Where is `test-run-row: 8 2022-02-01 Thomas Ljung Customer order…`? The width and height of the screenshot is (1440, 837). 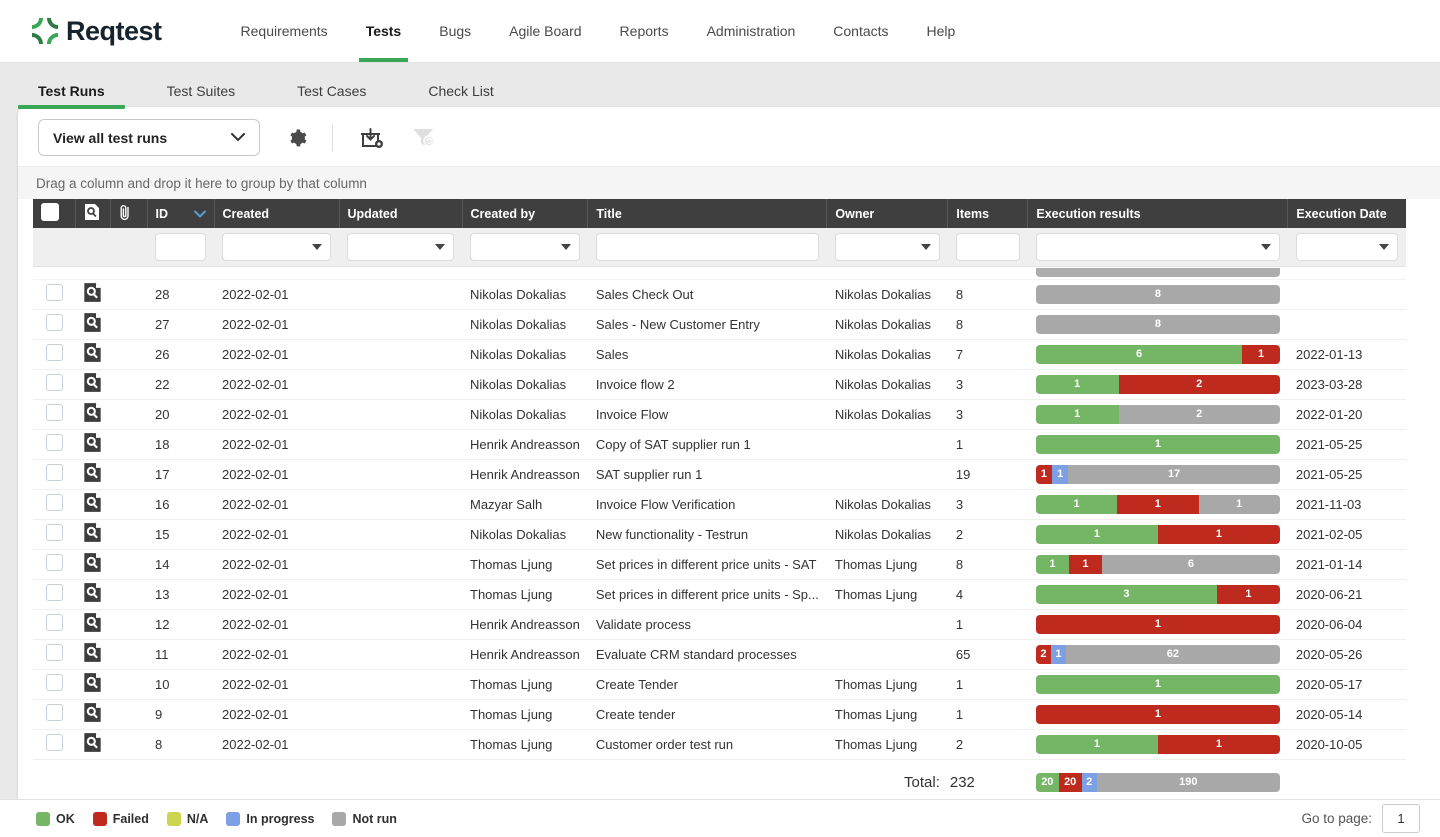
test-run-row: 8 2022-02-01 Thomas Ljung Customer order… is located at coordinates (719, 744).